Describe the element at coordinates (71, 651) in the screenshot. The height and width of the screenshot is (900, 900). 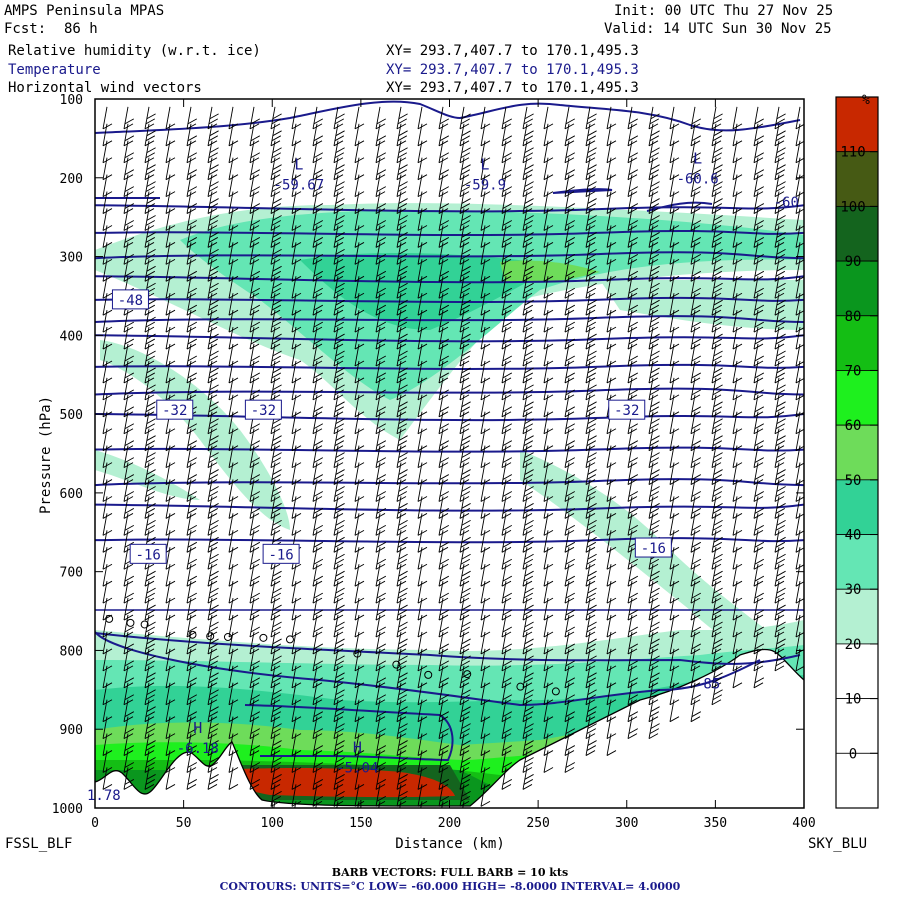
I see `y-tick-label: 800` at that location.